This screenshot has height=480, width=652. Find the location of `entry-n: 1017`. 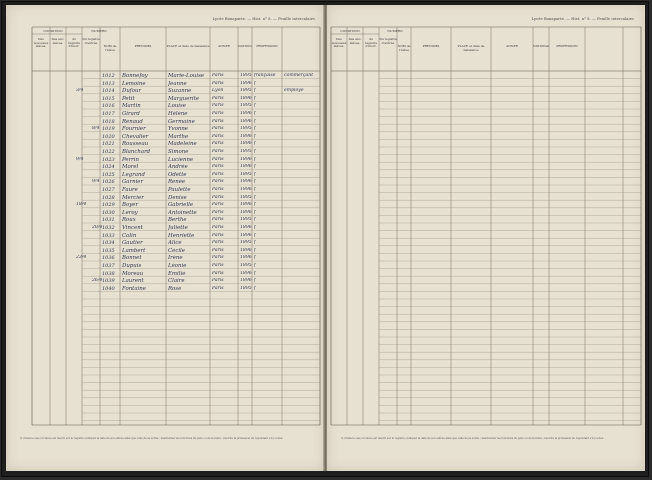

entry-n: 1017 is located at coordinates (108, 114).